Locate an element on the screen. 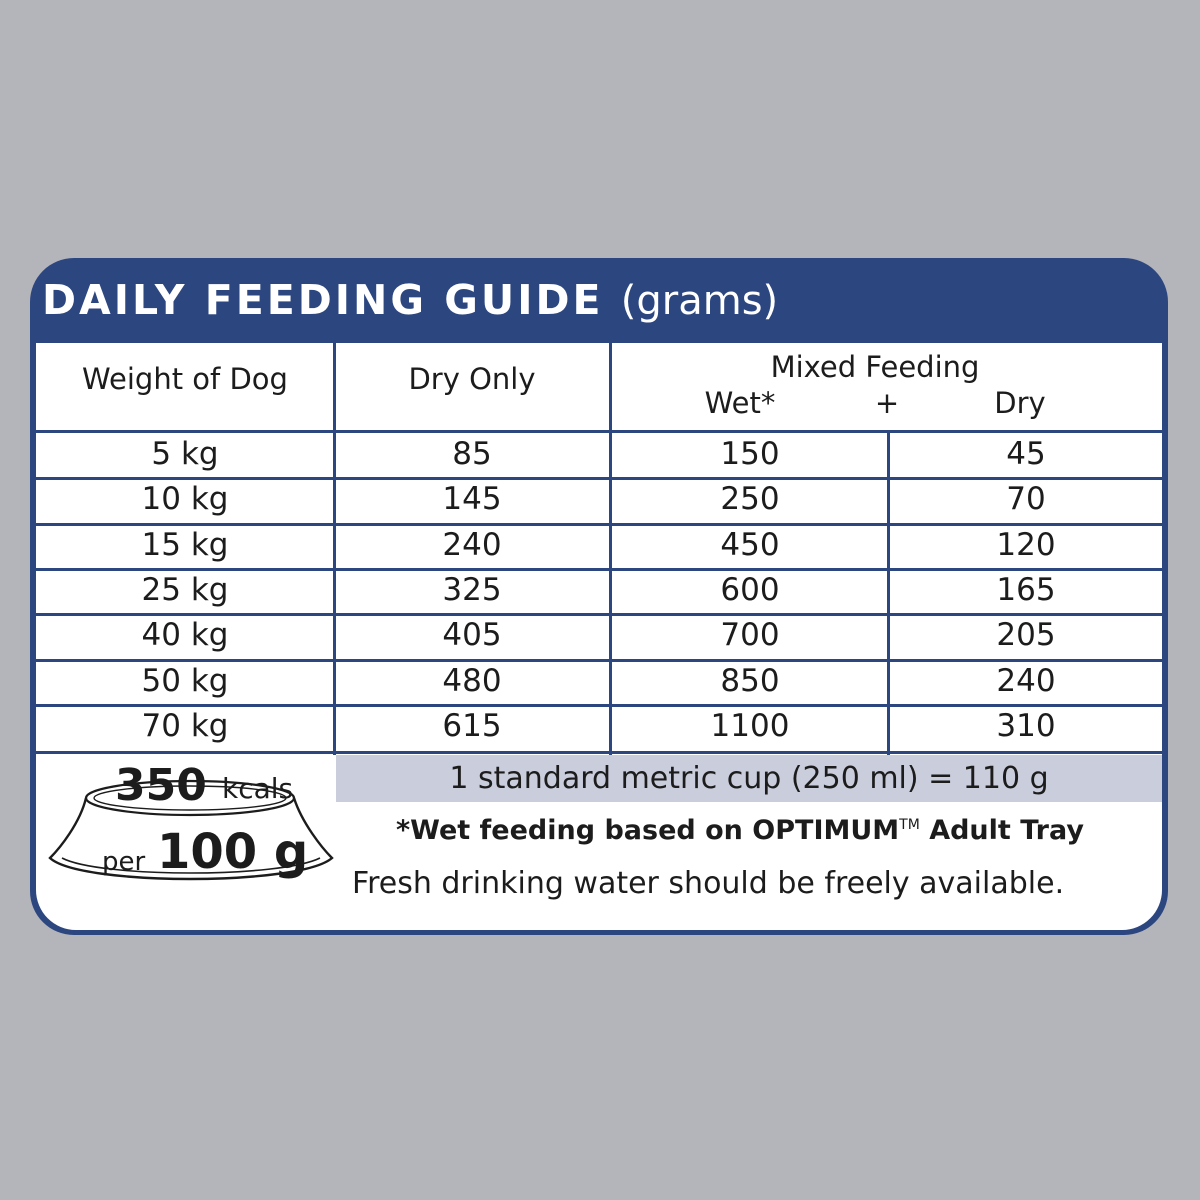 This screenshot has width=1200, height=1200. cell-dry-only: 615 is located at coordinates (472, 725).